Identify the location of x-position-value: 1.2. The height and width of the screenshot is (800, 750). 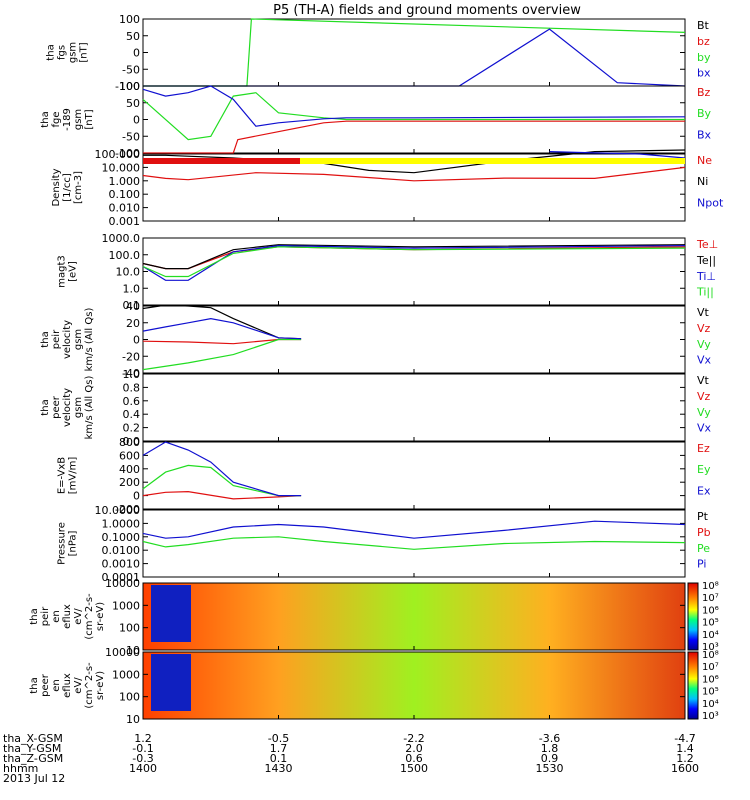
(143, 738).